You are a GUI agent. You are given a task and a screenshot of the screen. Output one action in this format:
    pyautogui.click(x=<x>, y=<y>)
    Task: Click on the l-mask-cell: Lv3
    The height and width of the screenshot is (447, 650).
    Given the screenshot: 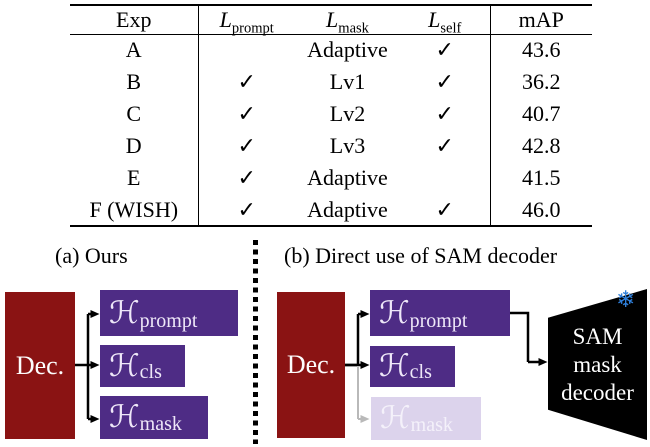 What is the action you would take?
    pyautogui.click(x=347, y=145)
    